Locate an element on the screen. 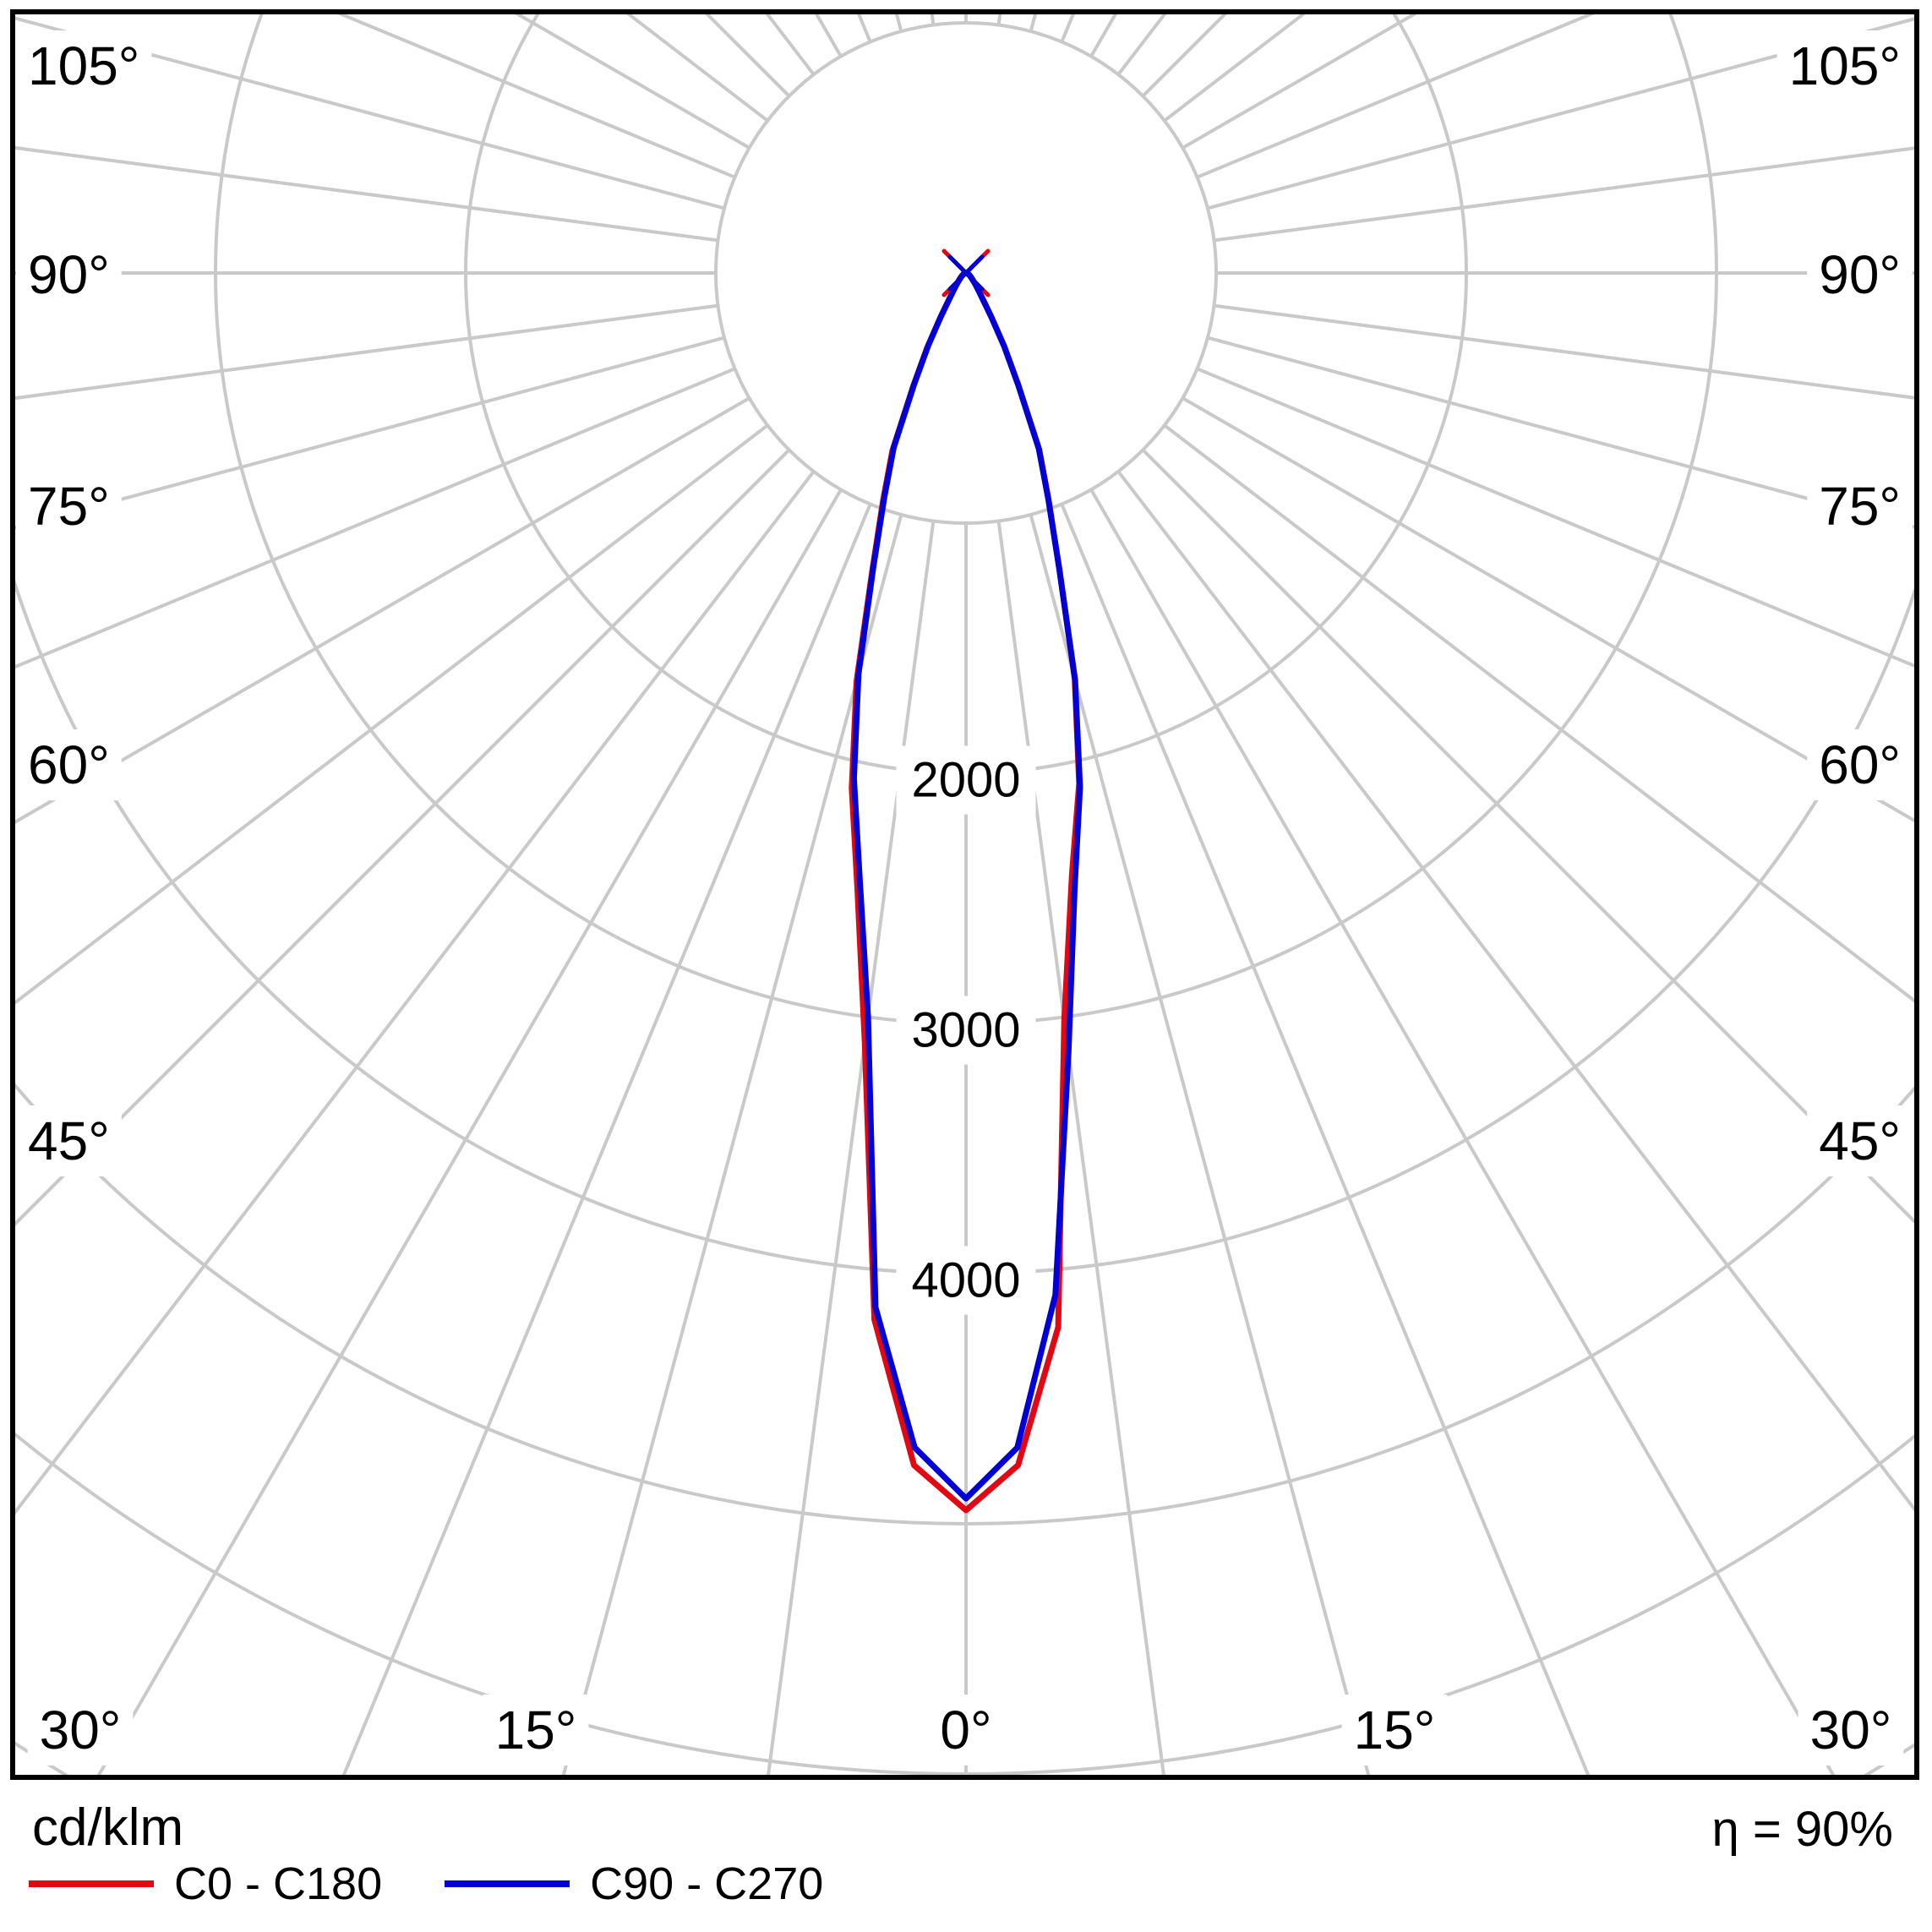  grid-radial-112.5 is located at coordinates (1395, 96).